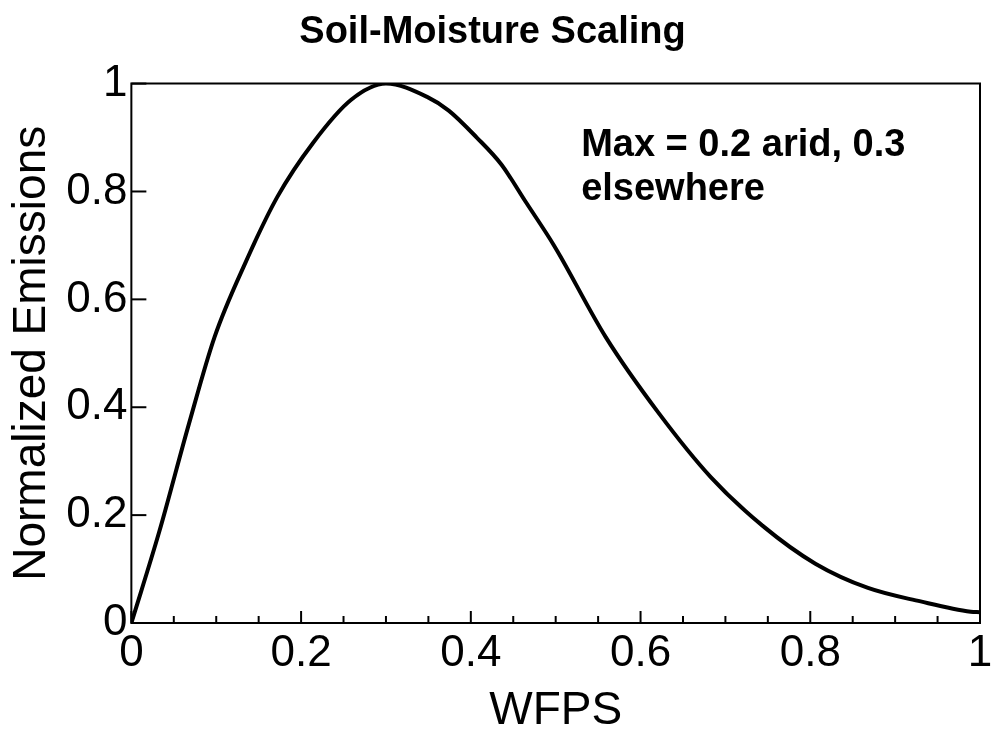 The image size is (1005, 743). What do you see at coordinates (115, 80) in the screenshot?
I see `y-tick-label: 1` at bounding box center [115, 80].